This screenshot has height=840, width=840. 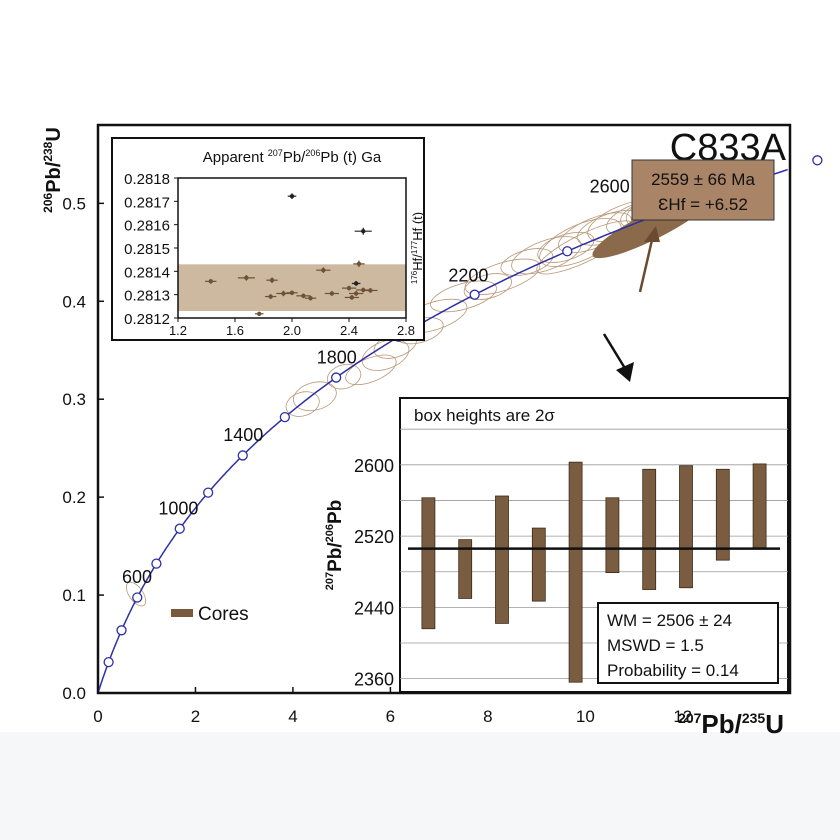 What do you see at coordinates (374, 680) in the screenshot?
I see `wm-y-tick-label: 2360` at bounding box center [374, 680].